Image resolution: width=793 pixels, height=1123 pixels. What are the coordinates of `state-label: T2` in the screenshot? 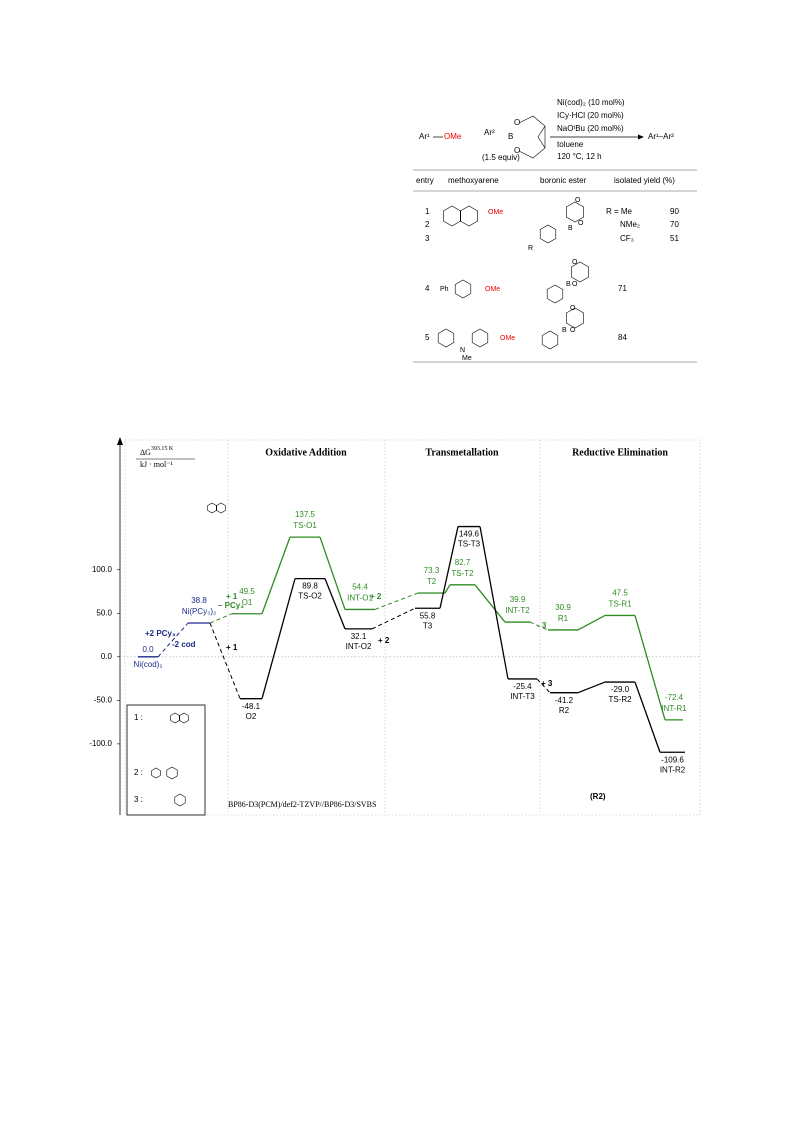 It's located at (432, 581).